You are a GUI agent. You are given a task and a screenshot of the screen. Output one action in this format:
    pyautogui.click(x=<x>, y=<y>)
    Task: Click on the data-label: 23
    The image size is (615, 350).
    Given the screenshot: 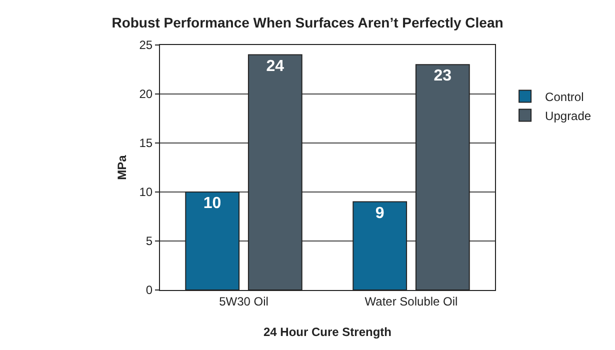 What is the action you would take?
    pyautogui.click(x=443, y=76)
    